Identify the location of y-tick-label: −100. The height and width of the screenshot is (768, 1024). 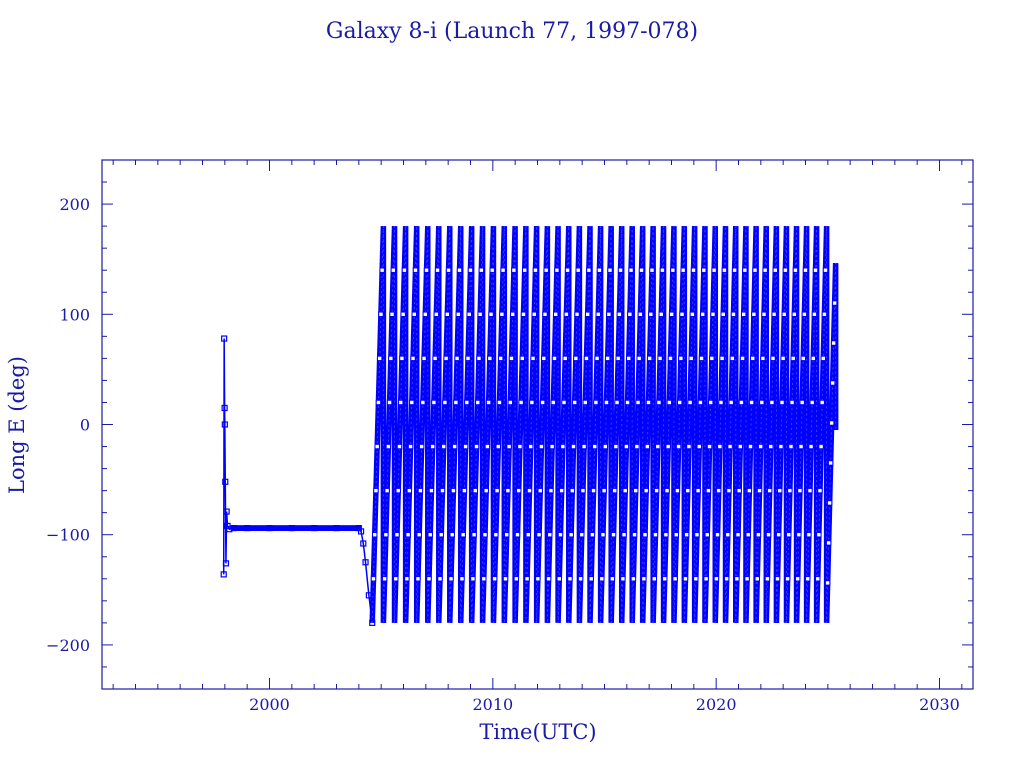
(68, 535).